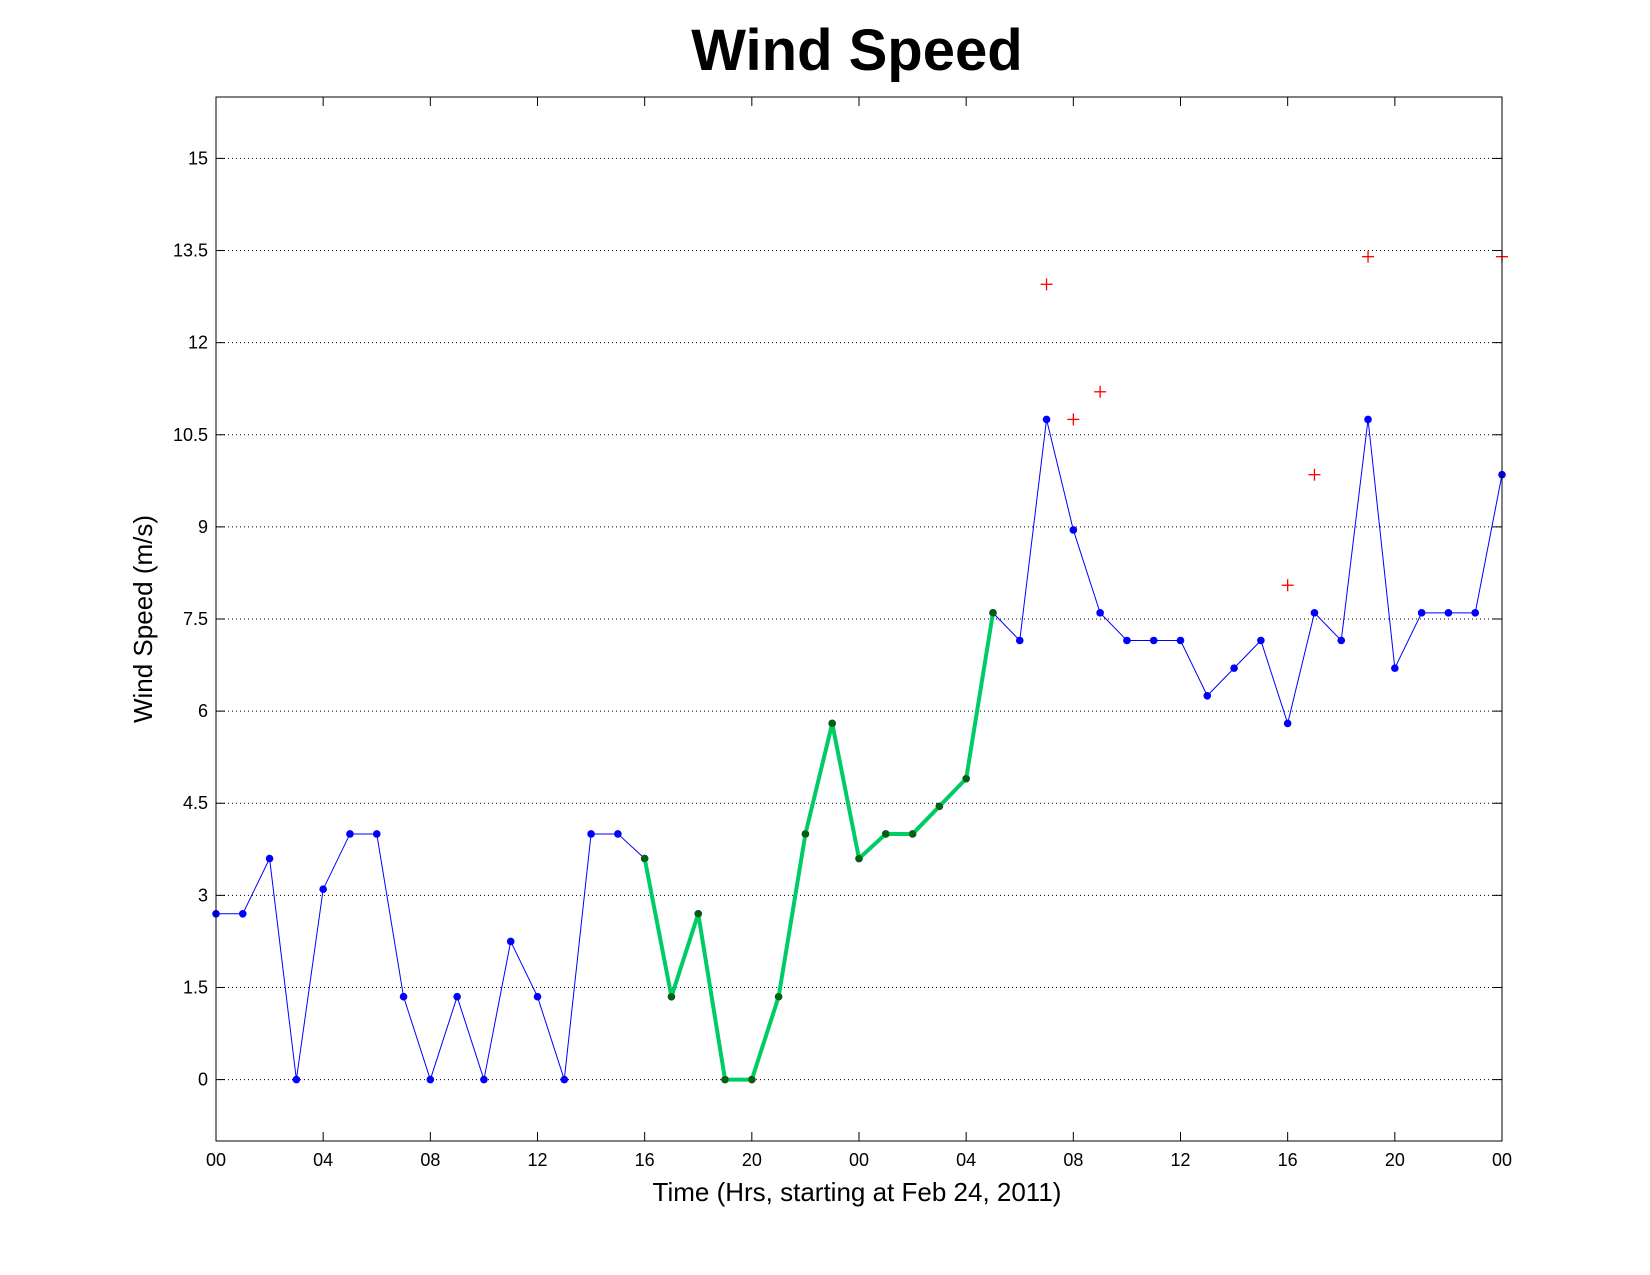  What do you see at coordinates (195, 619) in the screenshot?
I see `y-tick-label: 7.5` at bounding box center [195, 619].